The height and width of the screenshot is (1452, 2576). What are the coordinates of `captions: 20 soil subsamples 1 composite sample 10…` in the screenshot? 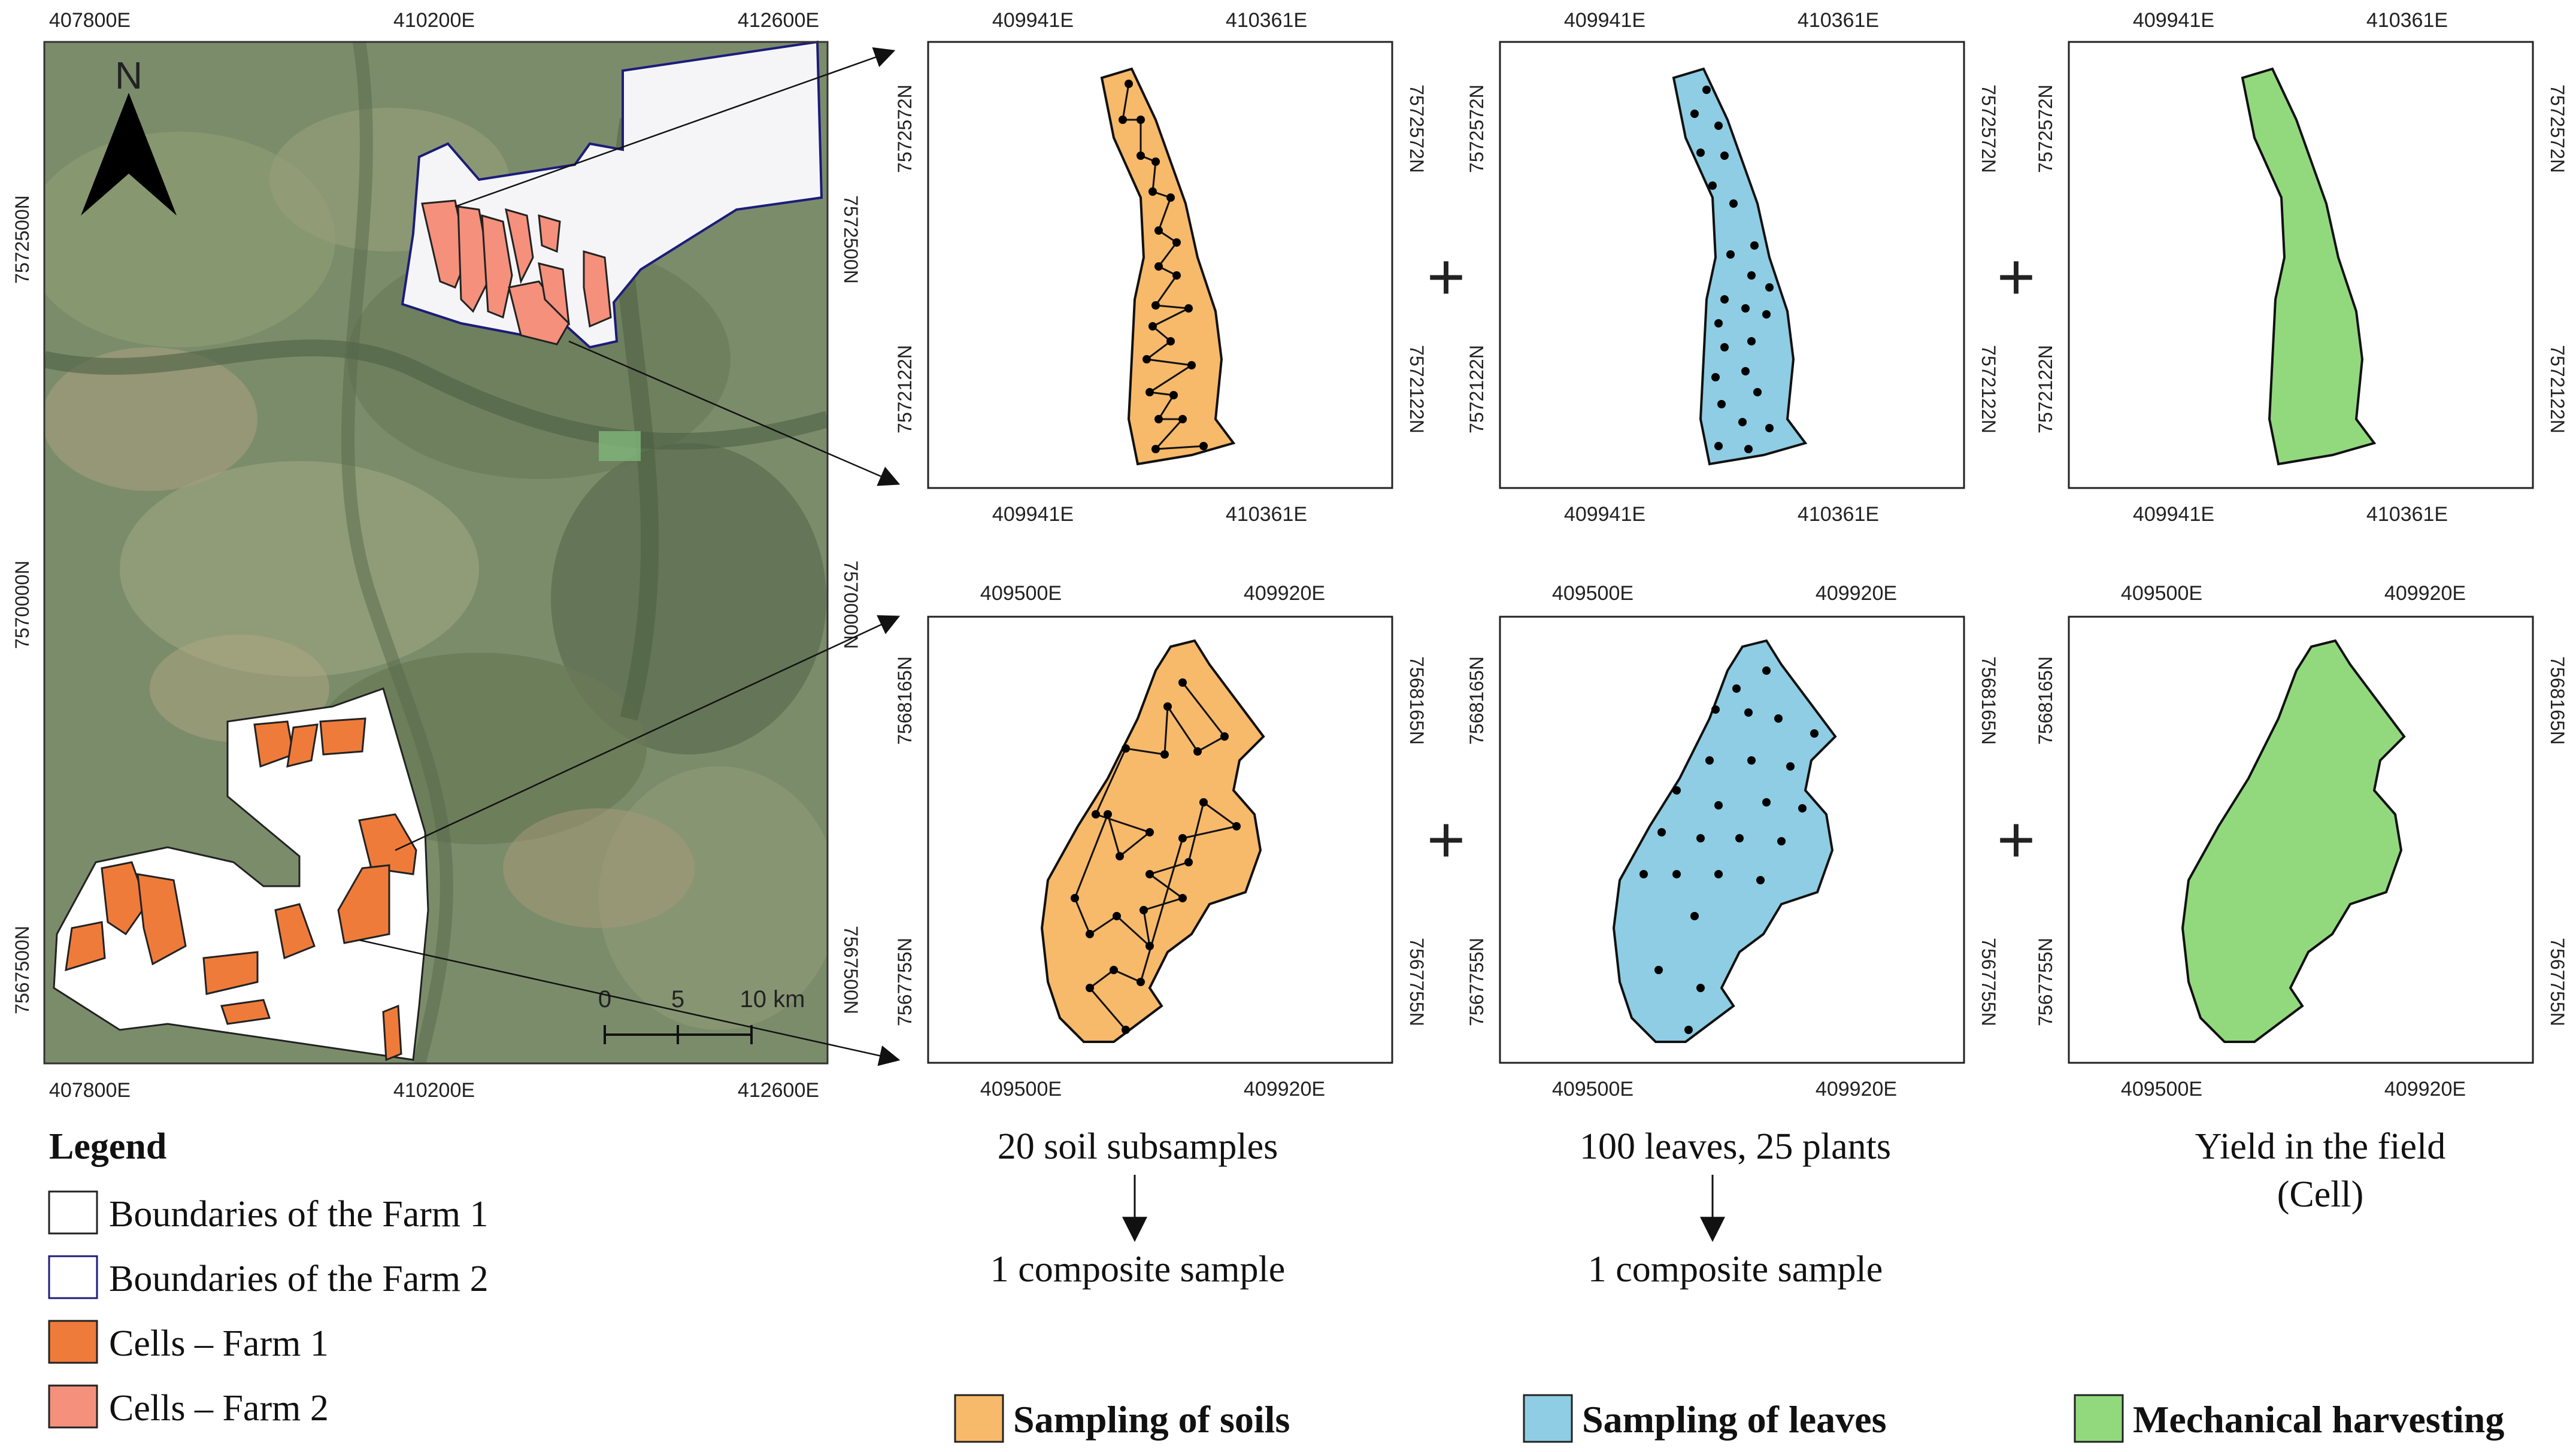 It's located at (1717, 1208).